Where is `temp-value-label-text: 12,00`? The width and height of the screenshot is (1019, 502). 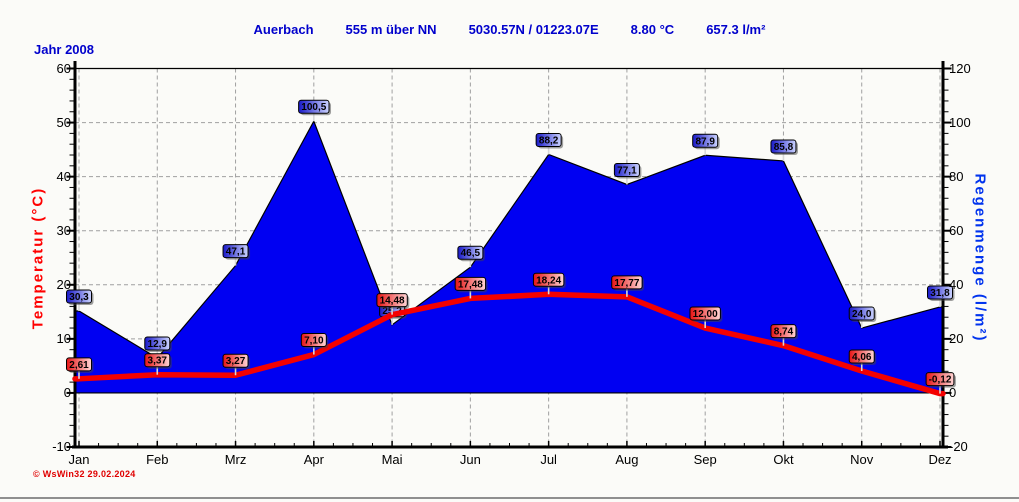 temp-value-label-text: 12,00 is located at coordinates (705, 314).